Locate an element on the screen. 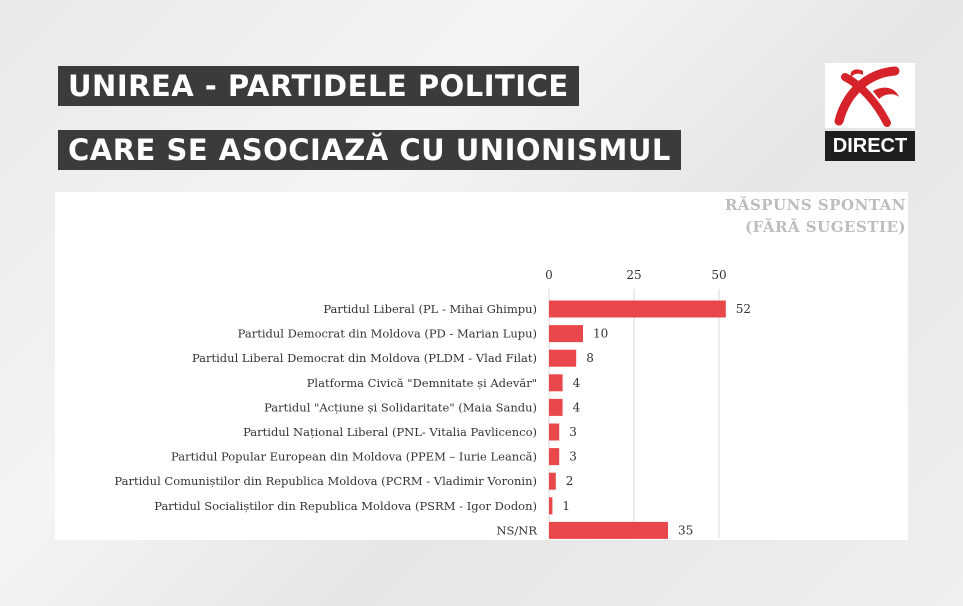 Image resolution: width=963 pixels, height=606 pixels. data-label: 1 is located at coordinates (566, 506).